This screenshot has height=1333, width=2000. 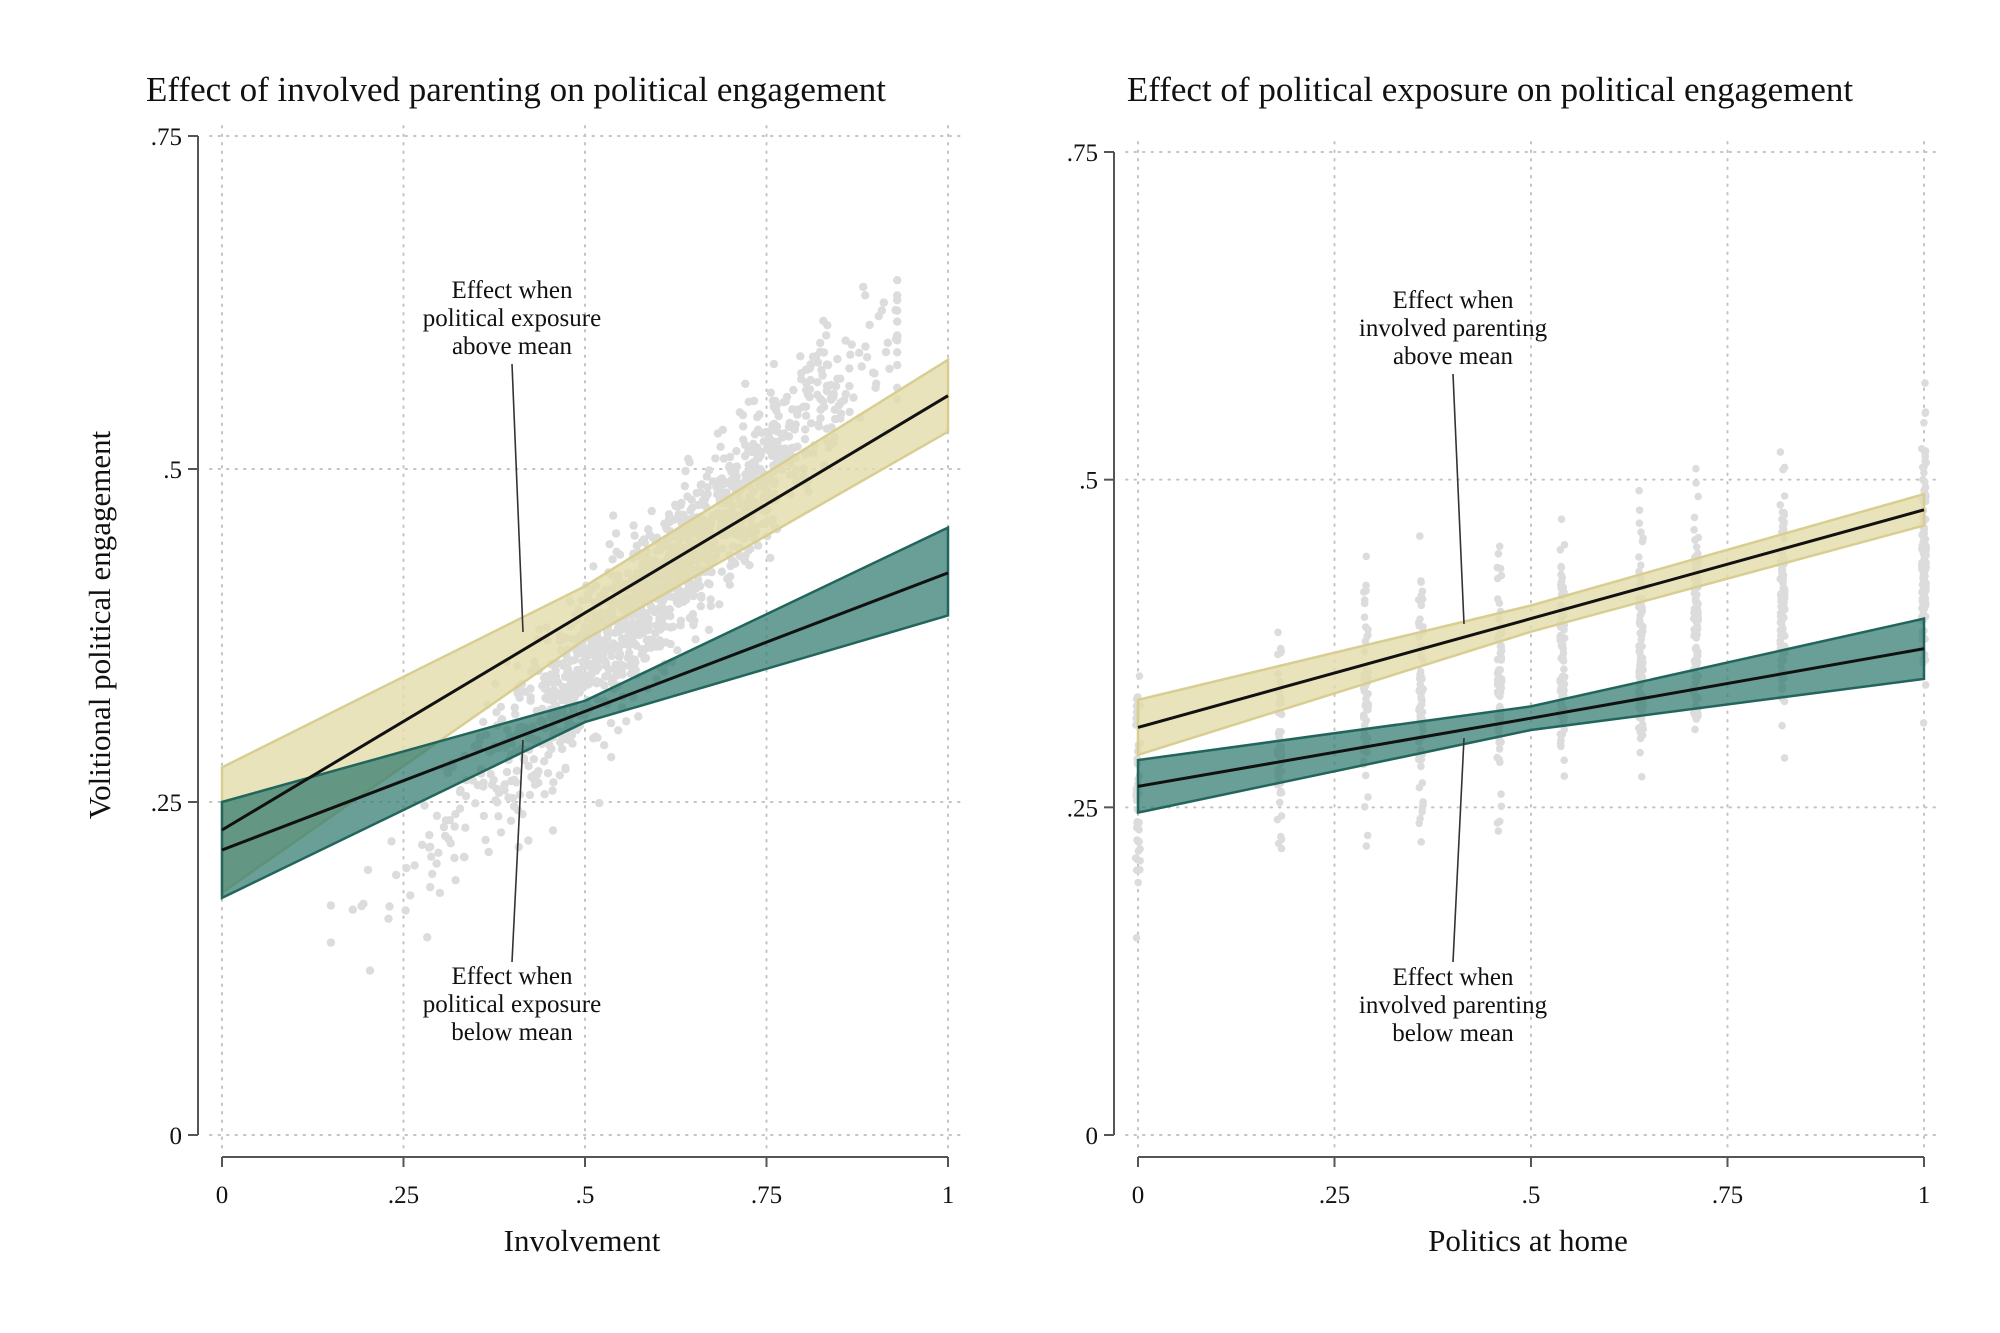 I want to click on annotation-line: Effect when, so click(x=512, y=976).